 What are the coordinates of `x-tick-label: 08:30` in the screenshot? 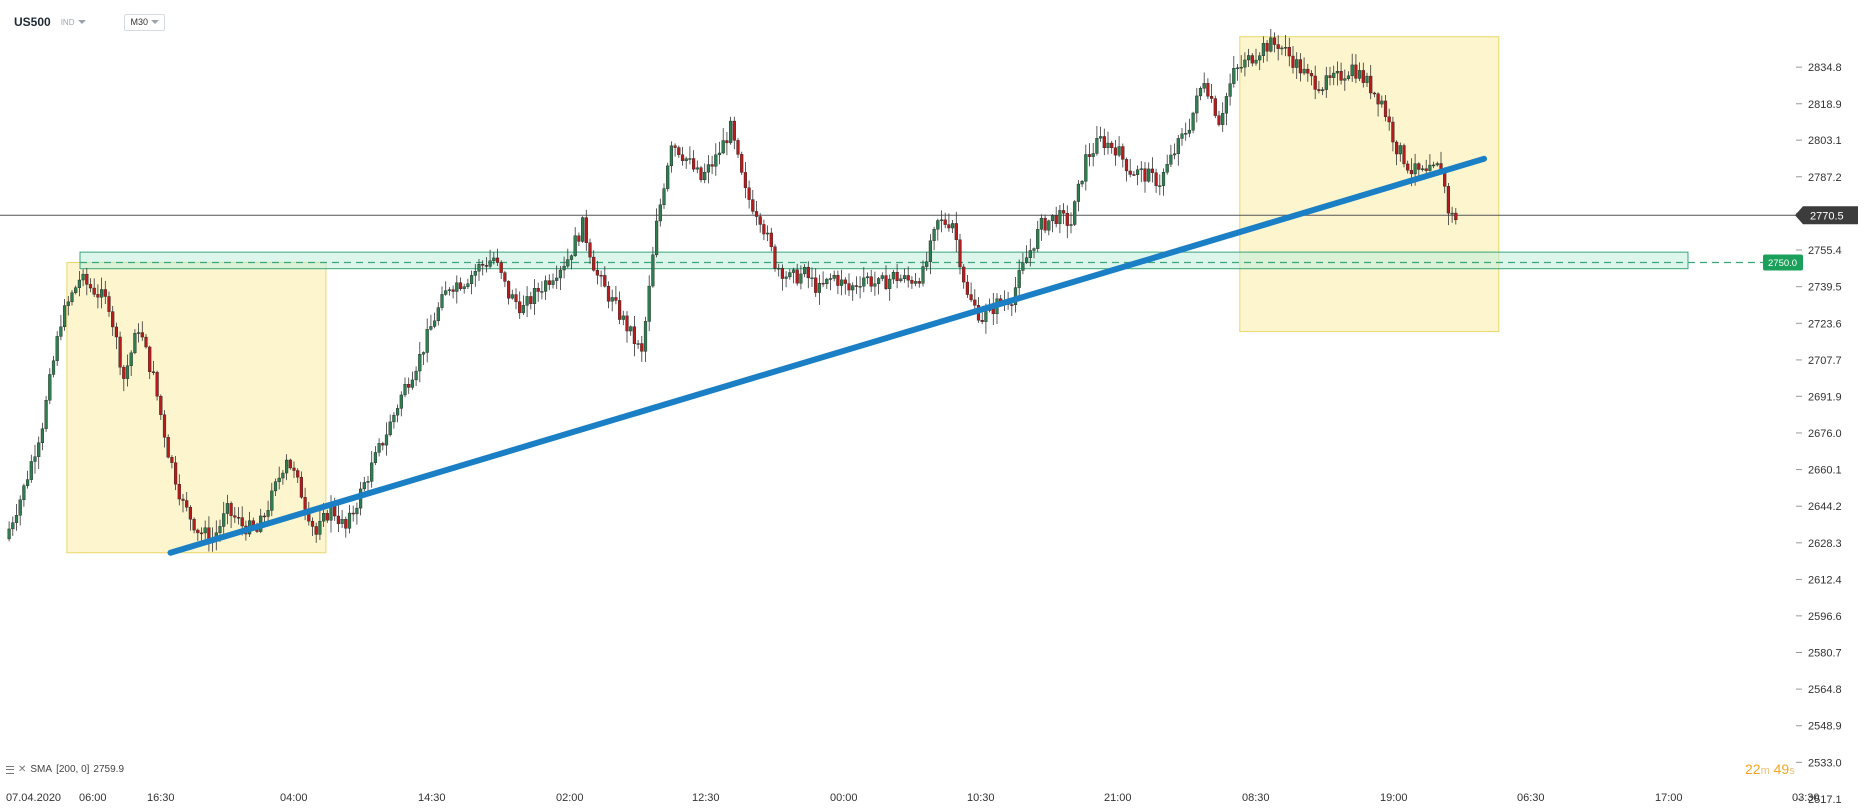 It's located at (1256, 798).